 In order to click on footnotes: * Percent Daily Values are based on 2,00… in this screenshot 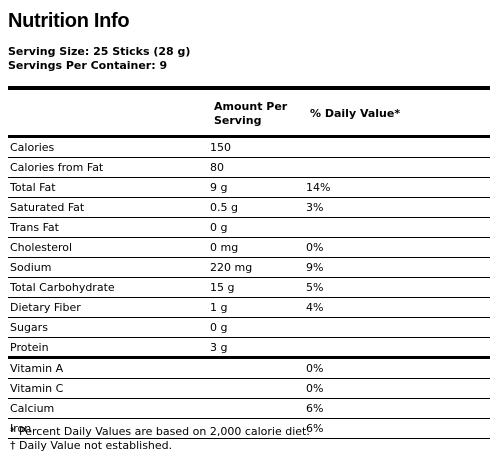, I will do `click(160, 439)`.